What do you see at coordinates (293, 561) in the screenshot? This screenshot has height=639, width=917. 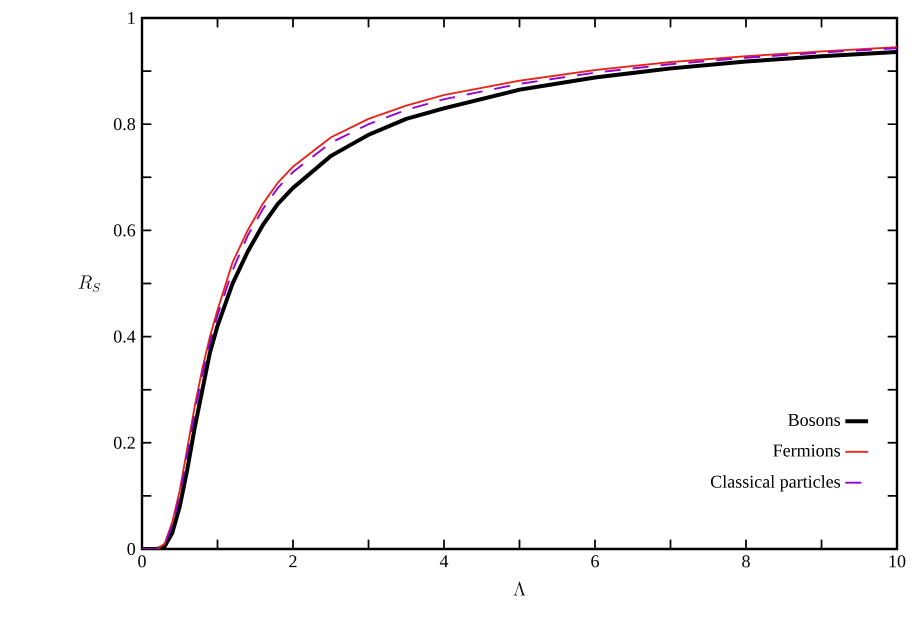 I see `x-tick-label: 2` at bounding box center [293, 561].